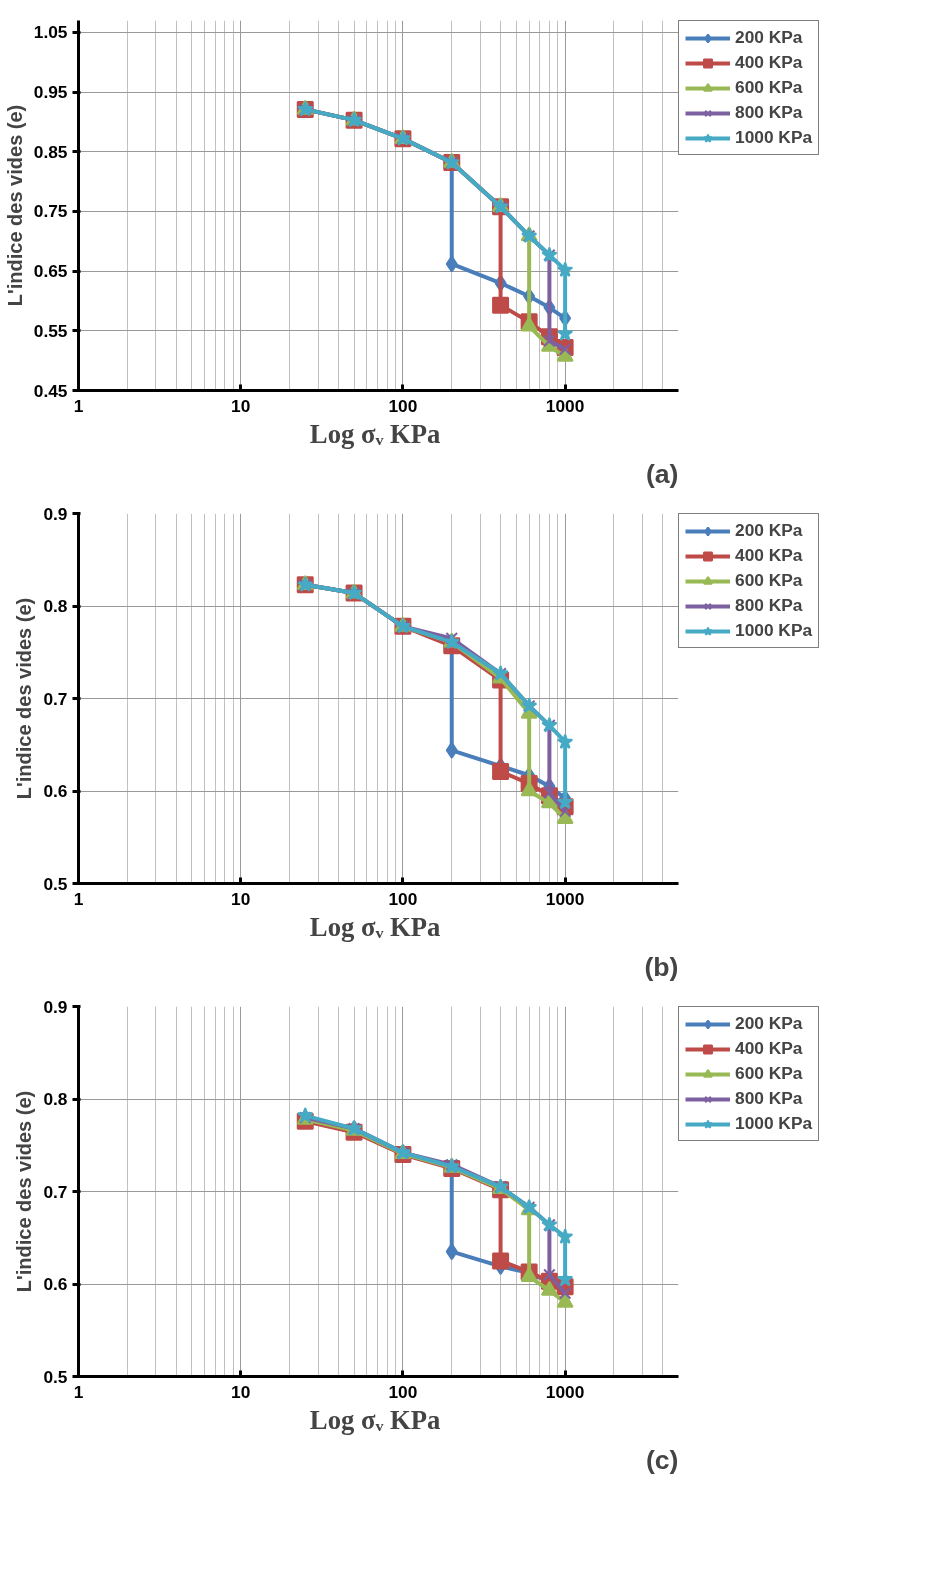  What do you see at coordinates (661, 966) in the screenshot?
I see `text: (b)` at bounding box center [661, 966].